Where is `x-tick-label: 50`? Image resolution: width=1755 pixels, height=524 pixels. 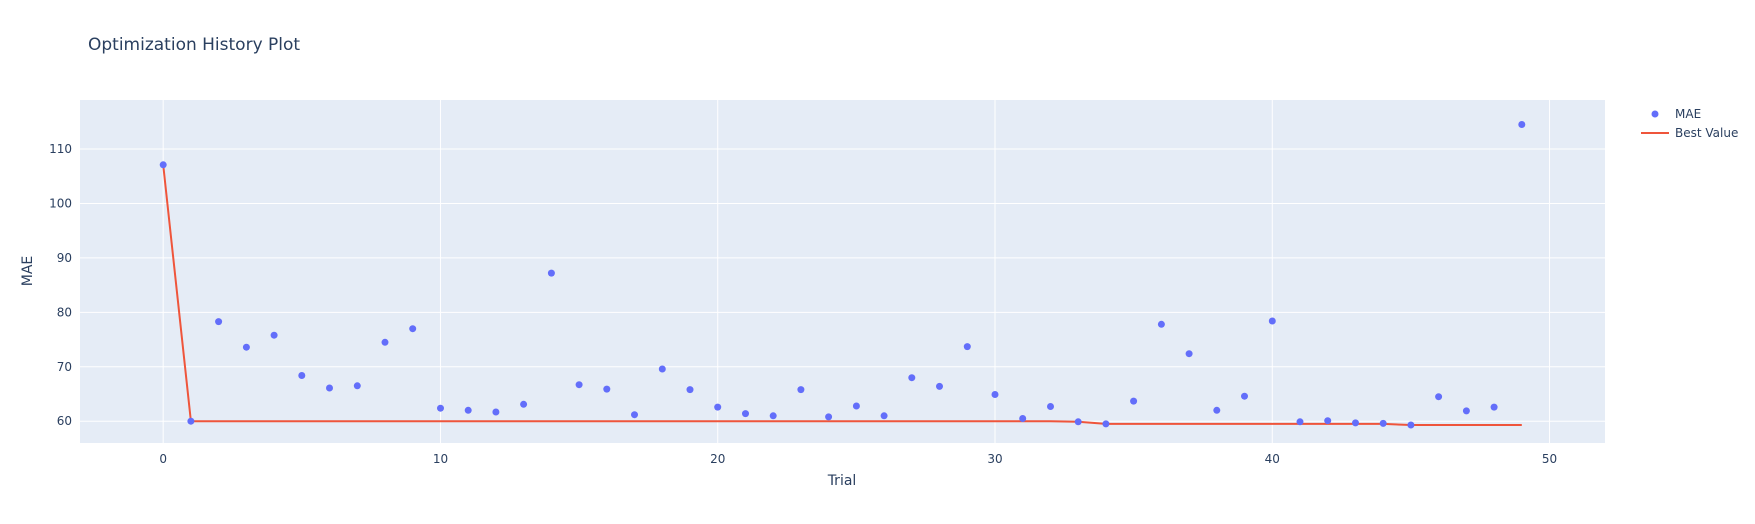
x-tick-label: 50 is located at coordinates (1549, 459).